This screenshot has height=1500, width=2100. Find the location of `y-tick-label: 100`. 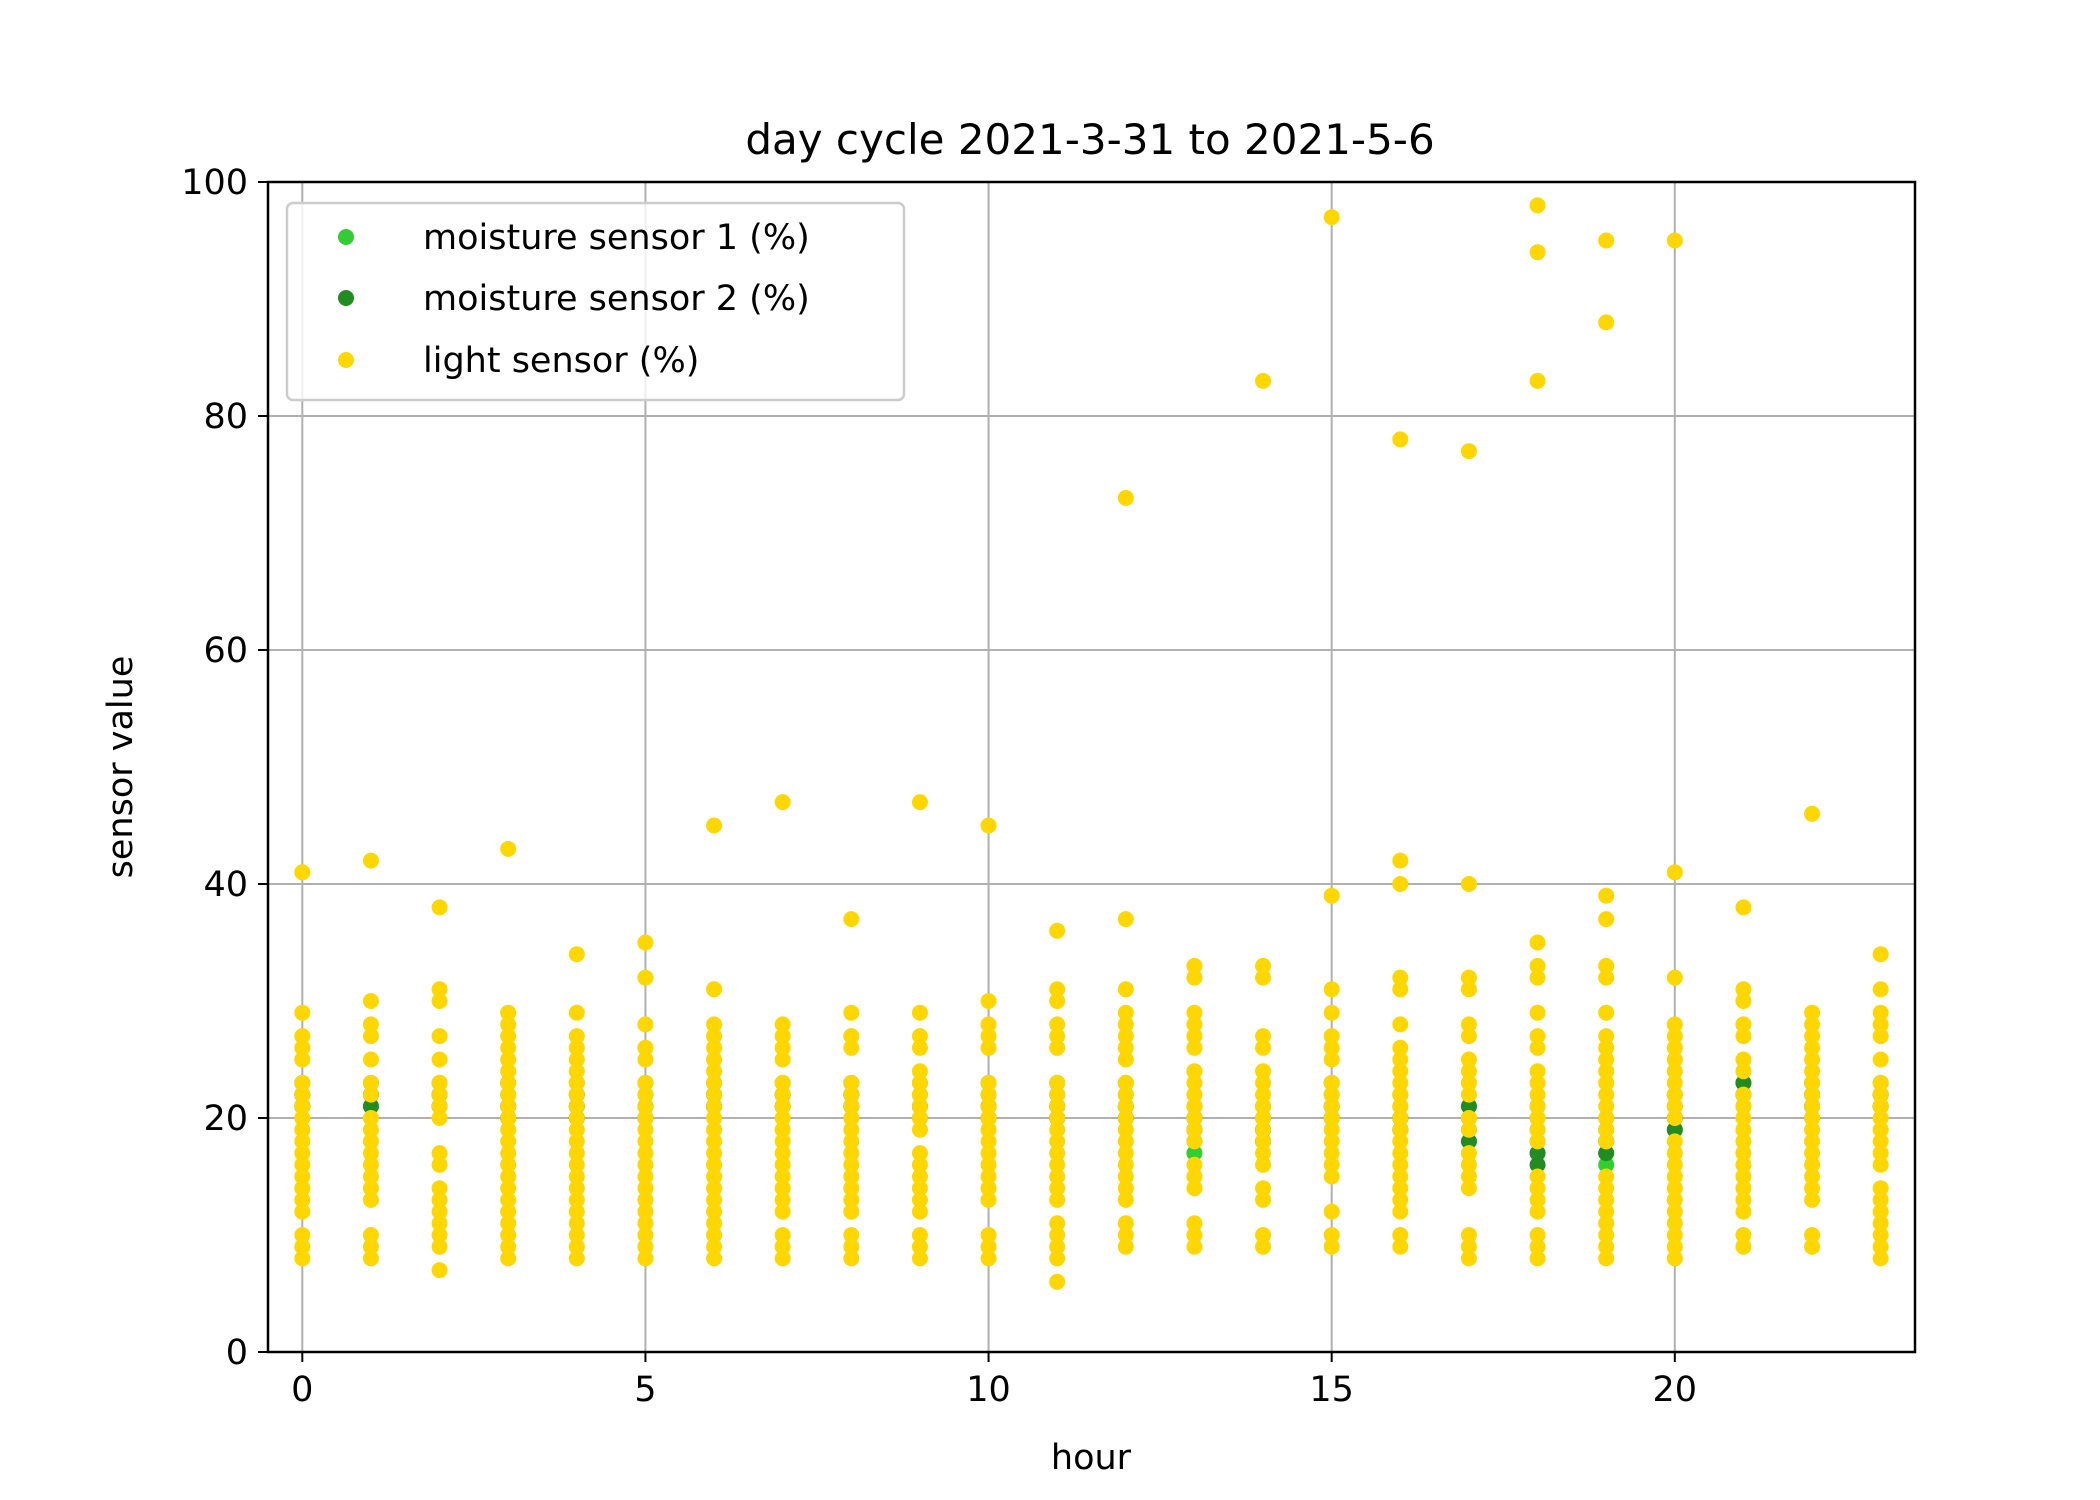

y-tick-label: 100 is located at coordinates (214, 183).